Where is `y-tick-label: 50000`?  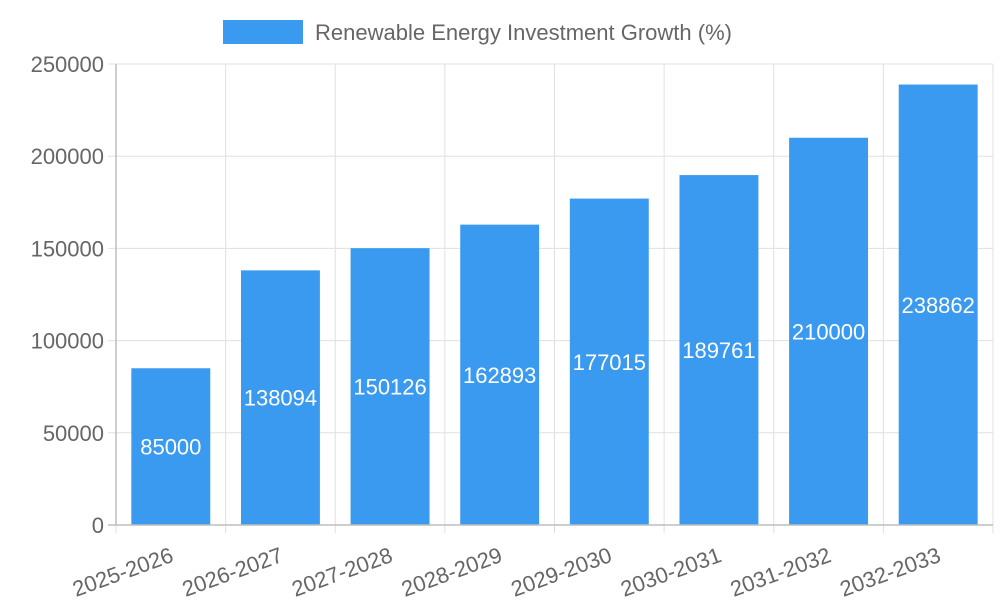
y-tick-label: 50000 is located at coordinates (73, 433).